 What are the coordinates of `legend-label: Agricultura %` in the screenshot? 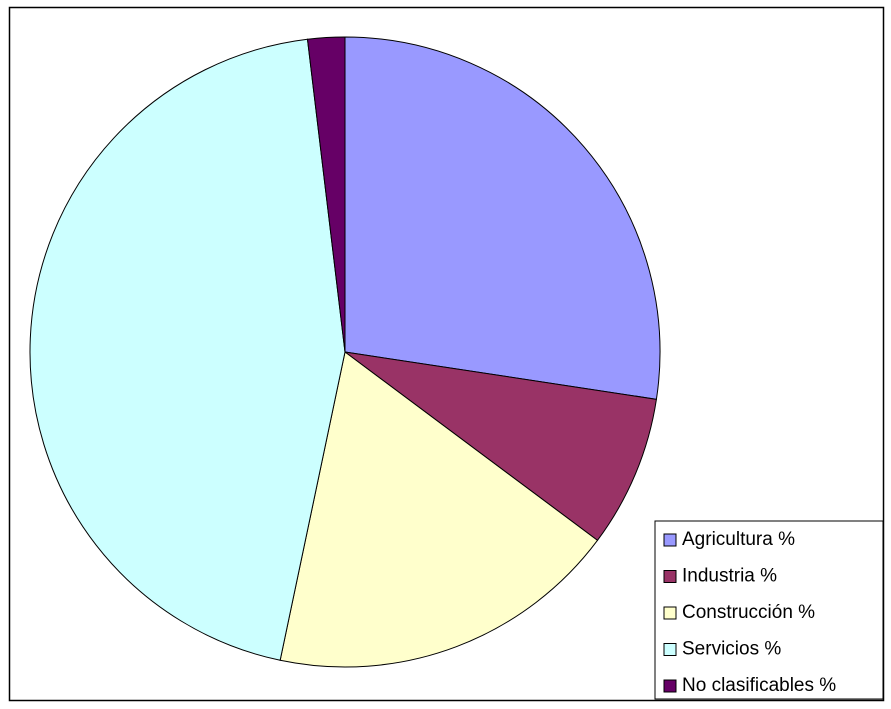 It's located at (738, 539).